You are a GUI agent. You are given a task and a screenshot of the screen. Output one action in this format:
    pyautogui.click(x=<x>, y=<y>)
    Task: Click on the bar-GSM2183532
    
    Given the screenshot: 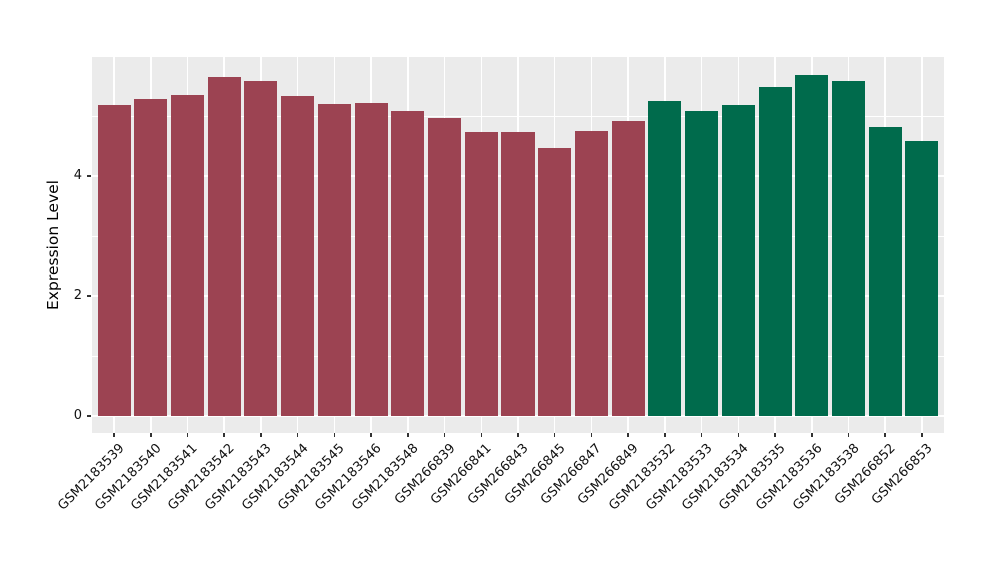 What is the action you would take?
    pyautogui.click(x=665, y=258)
    